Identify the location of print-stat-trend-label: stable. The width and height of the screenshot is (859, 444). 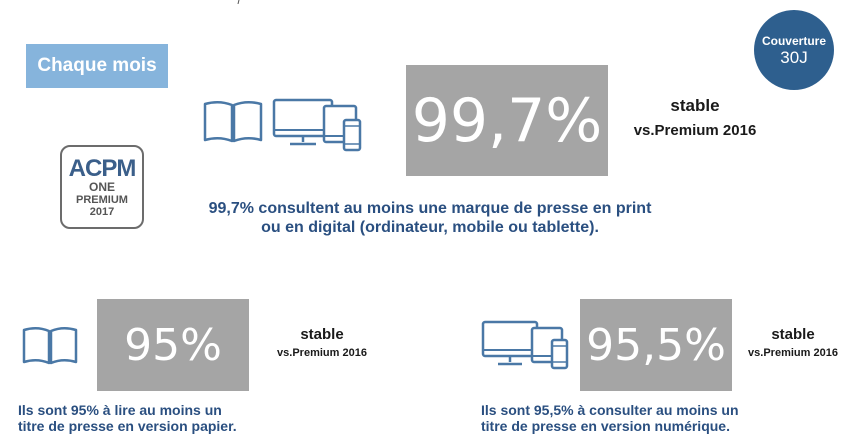
(322, 334).